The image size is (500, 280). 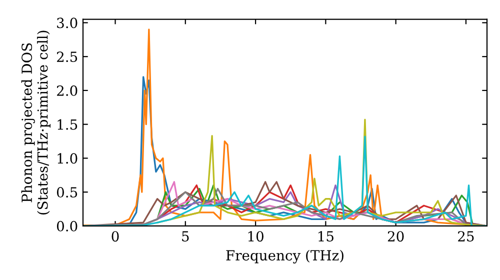 What do you see at coordinates (115, 236) in the screenshot?
I see `x-tick-label: 0` at bounding box center [115, 236].